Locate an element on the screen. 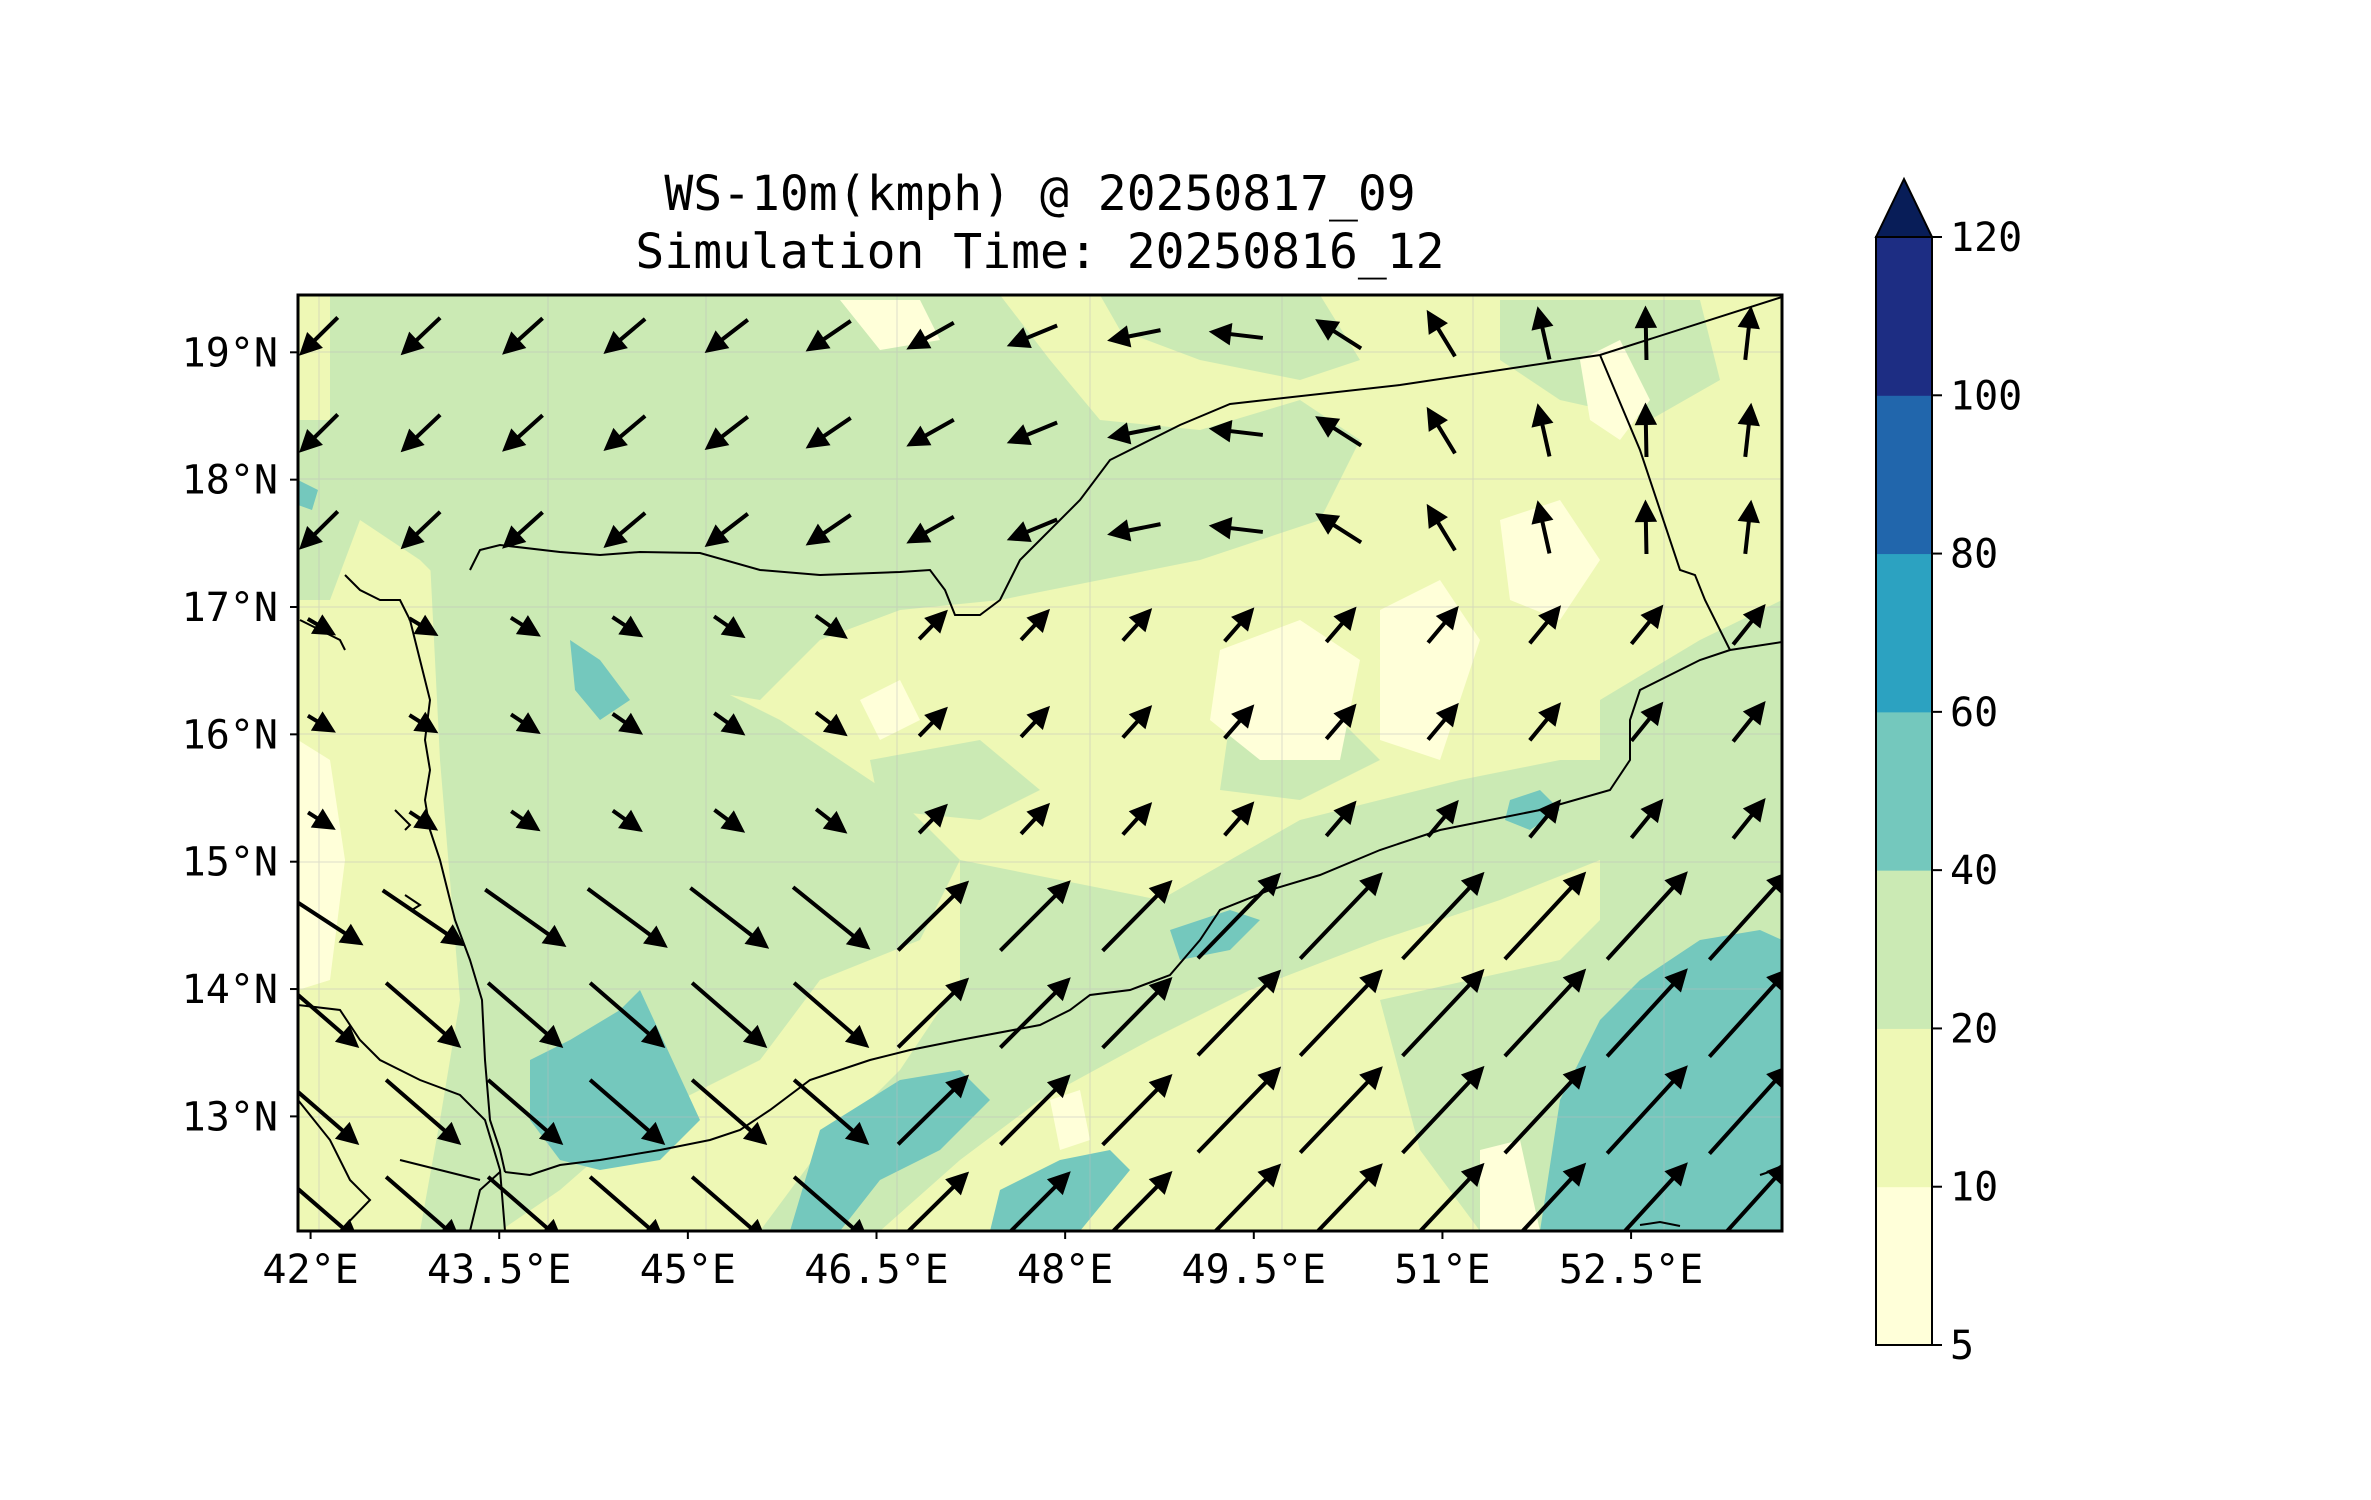  lon-tick-label: 51°E is located at coordinates (1442, 1270).